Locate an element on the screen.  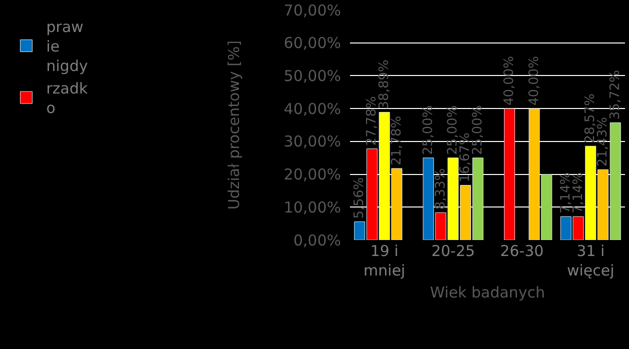
data-label: 38,89% is located at coordinates (384, 85).